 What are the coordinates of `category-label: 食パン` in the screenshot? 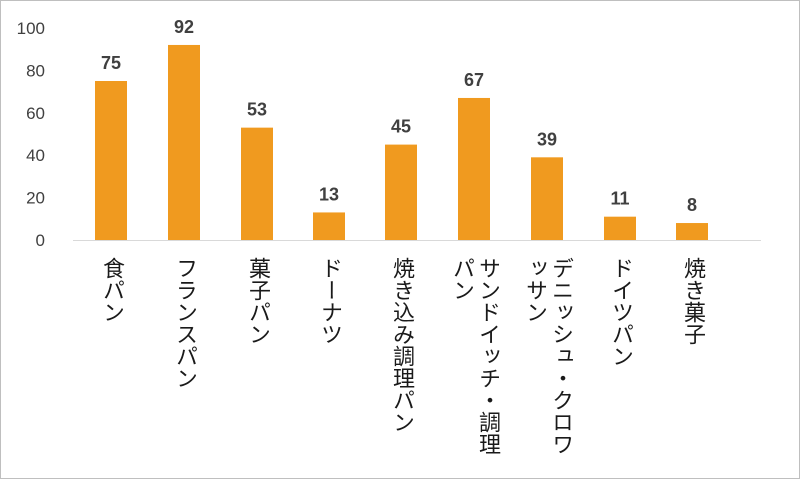 It's located at (111, 290).